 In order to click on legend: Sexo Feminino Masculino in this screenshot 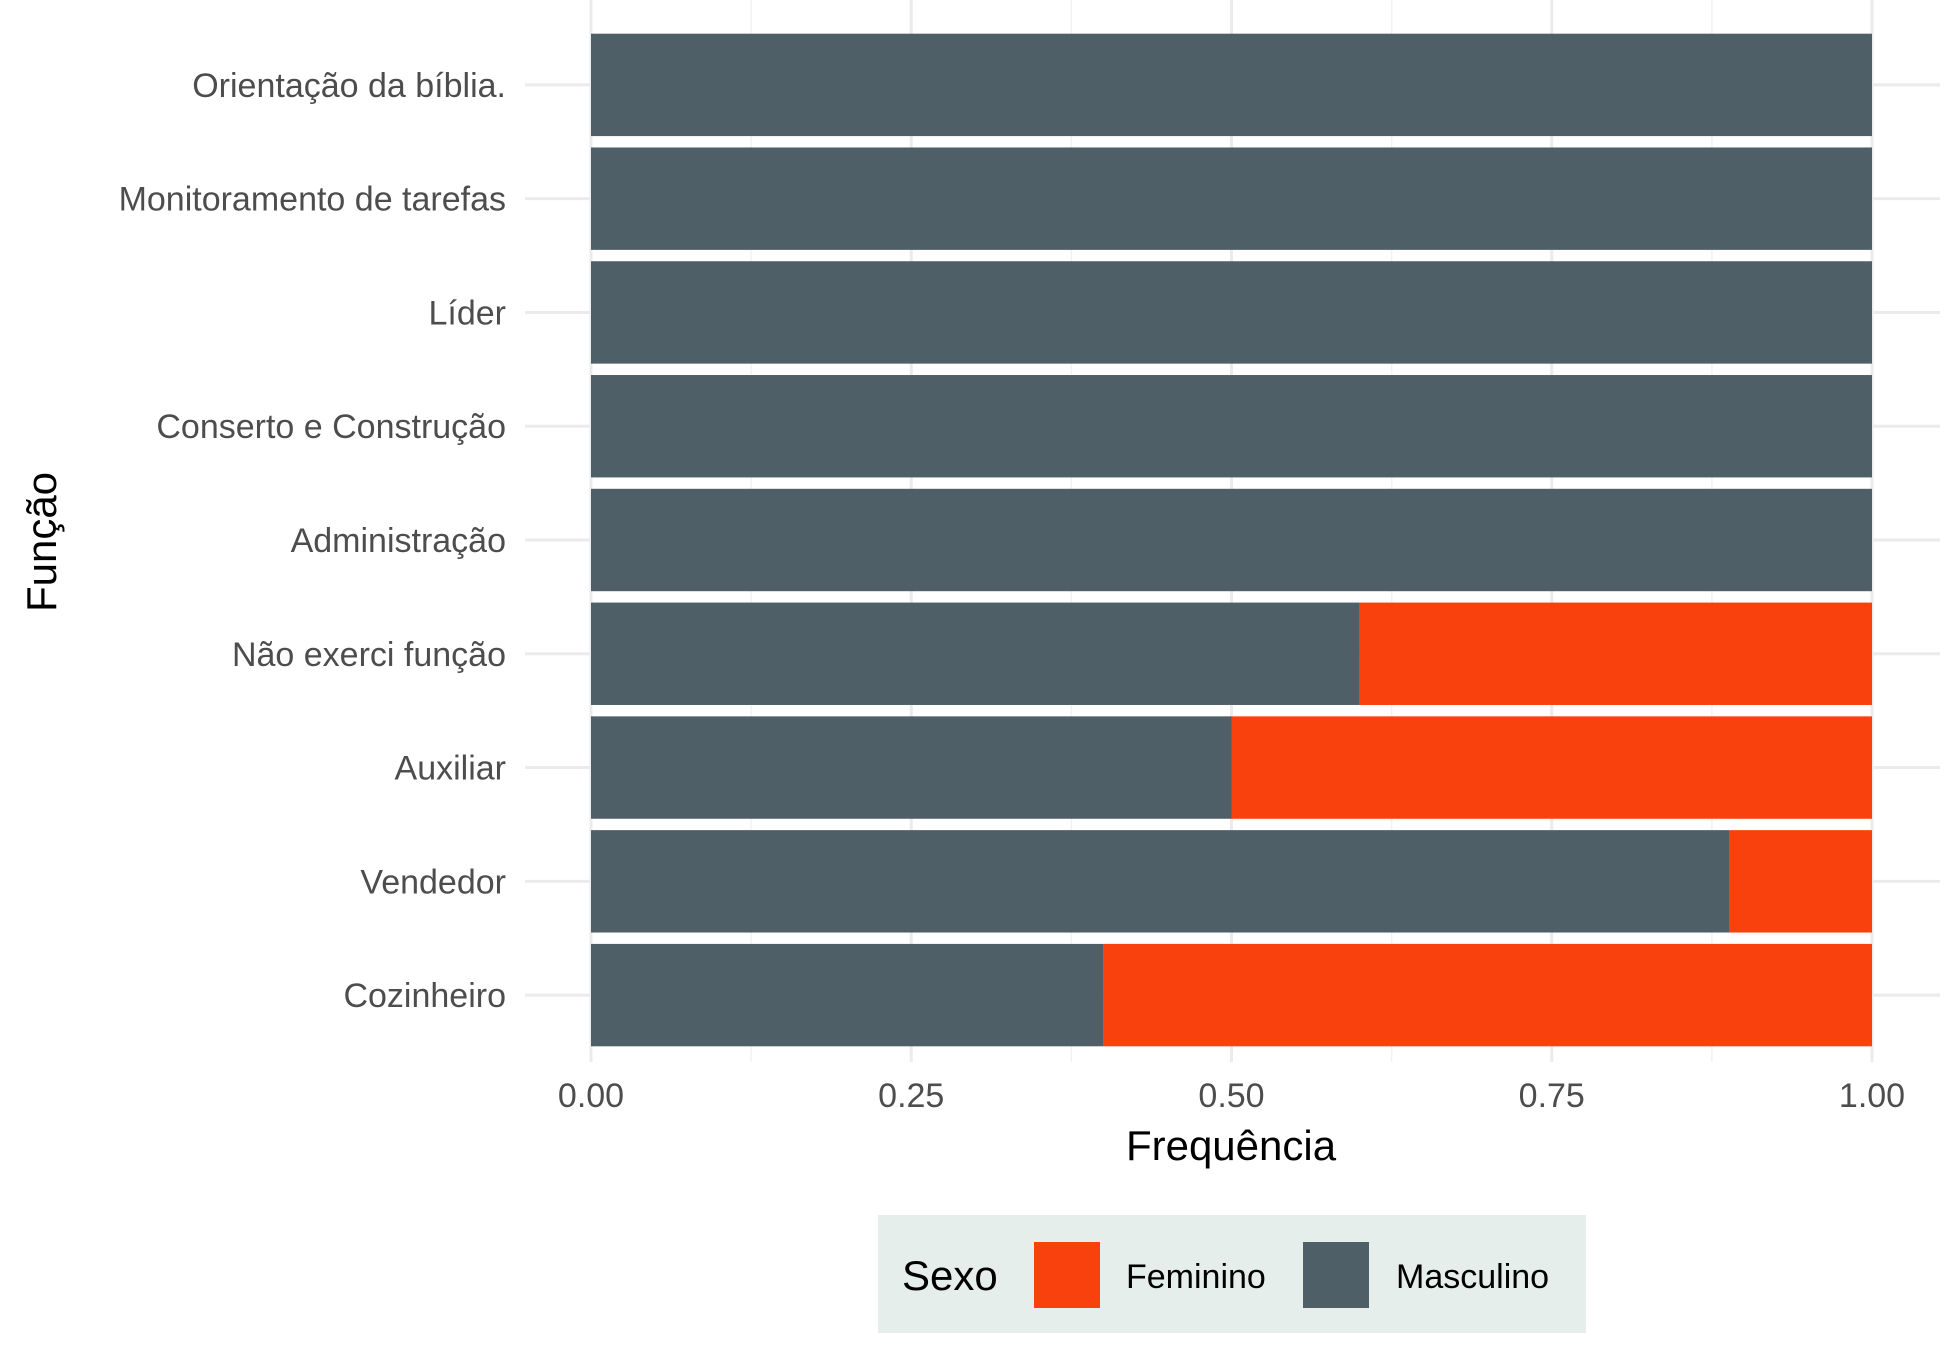, I will do `click(1232, 1274)`.